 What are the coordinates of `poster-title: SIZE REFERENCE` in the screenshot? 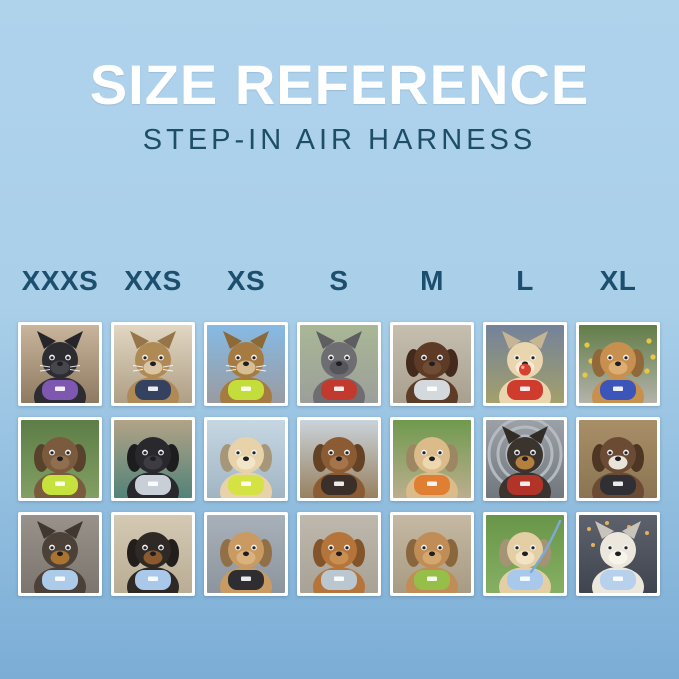 It's located at (339, 84).